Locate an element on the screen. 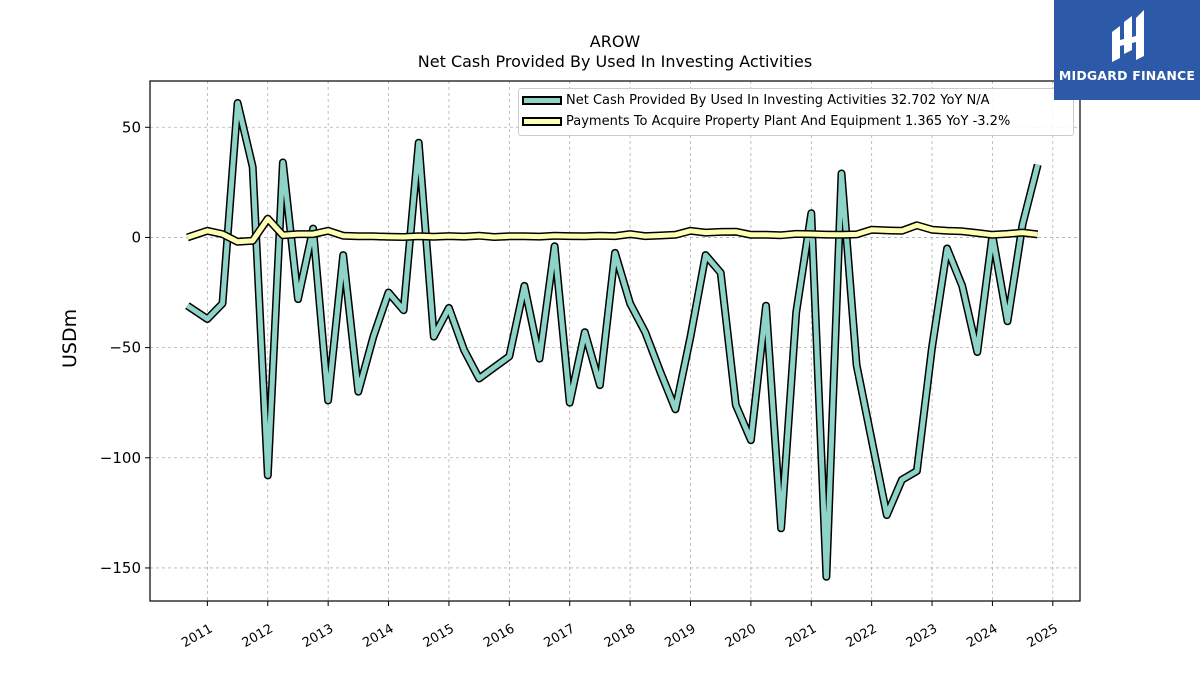  legend-swatch-net-cash is located at coordinates (542, 100).